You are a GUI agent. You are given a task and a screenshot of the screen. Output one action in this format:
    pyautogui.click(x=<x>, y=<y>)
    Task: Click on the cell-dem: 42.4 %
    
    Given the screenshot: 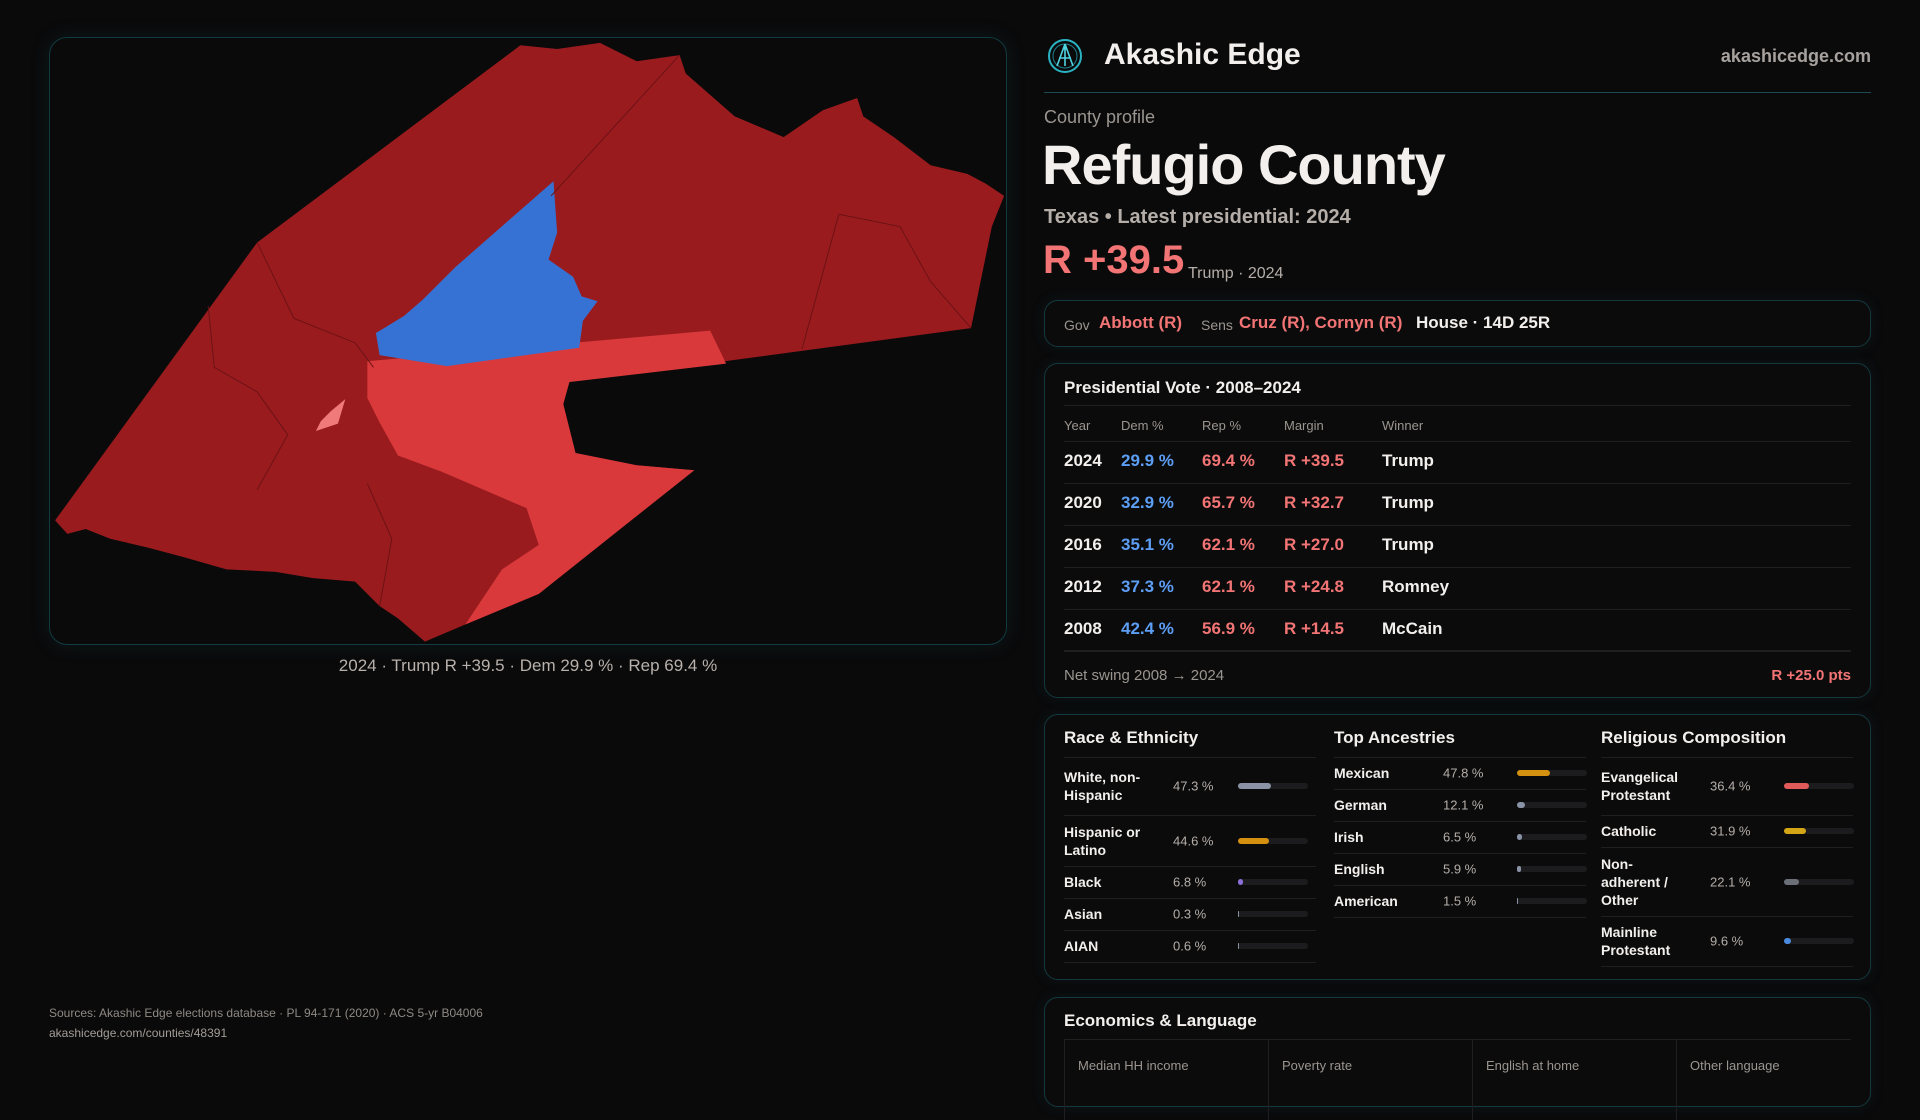 What is the action you would take?
    pyautogui.click(x=1147, y=628)
    